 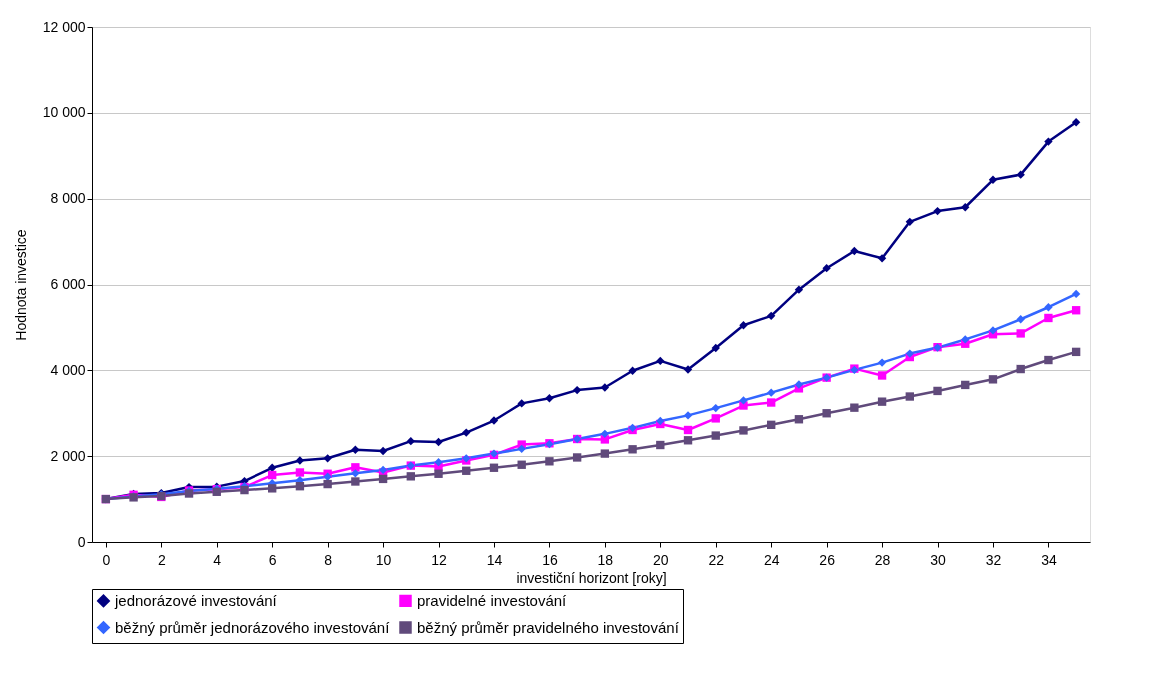 What do you see at coordinates (64, 26) in the screenshot?
I see `y-tick-label: 12 000` at bounding box center [64, 26].